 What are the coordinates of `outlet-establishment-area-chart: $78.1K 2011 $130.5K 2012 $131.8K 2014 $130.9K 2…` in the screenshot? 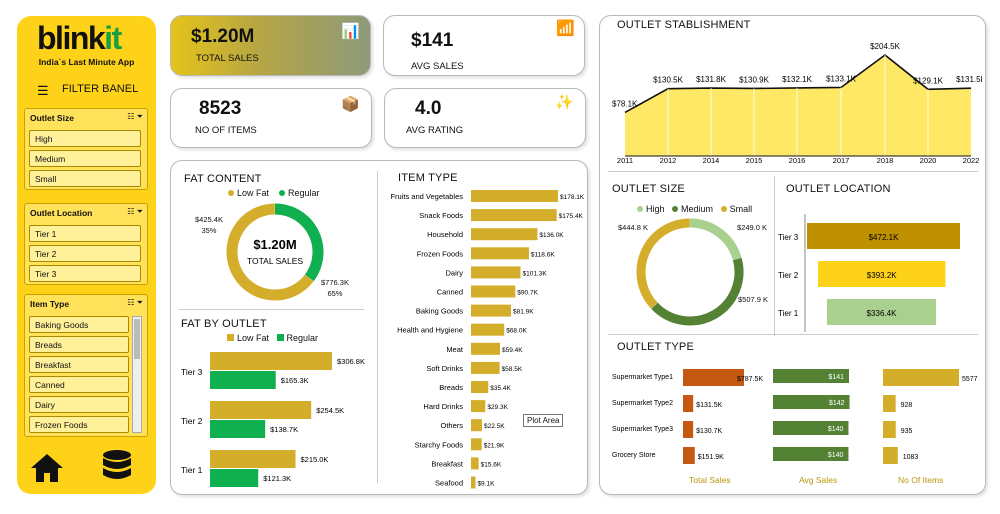 It's located at (793, 100).